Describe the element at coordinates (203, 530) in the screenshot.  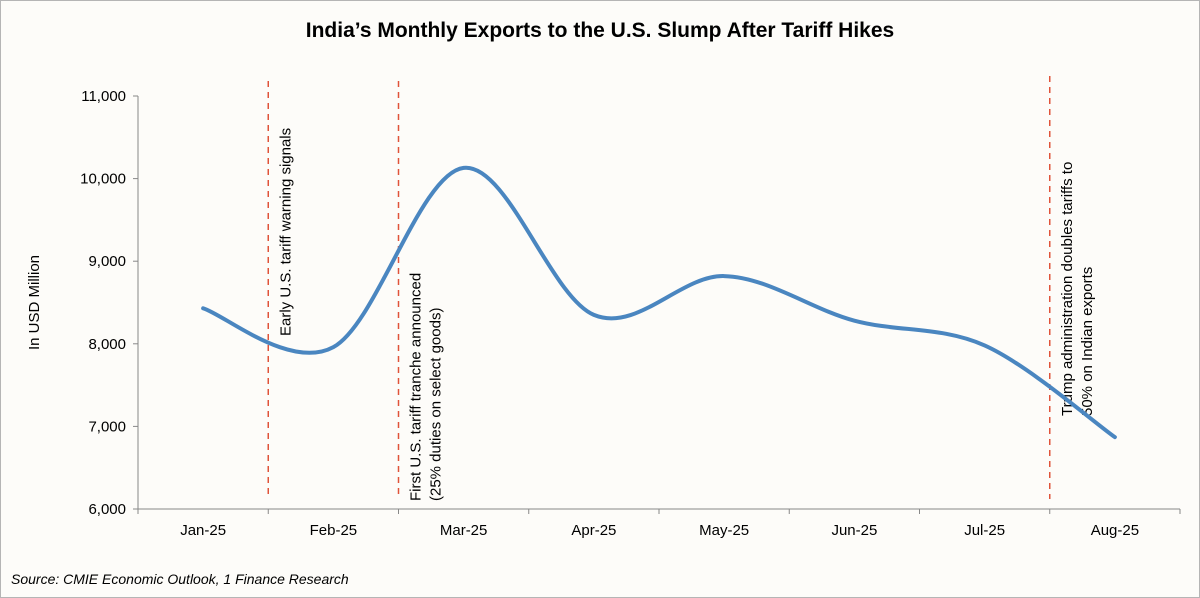
I see `x-tick-label: Jan-25` at that location.